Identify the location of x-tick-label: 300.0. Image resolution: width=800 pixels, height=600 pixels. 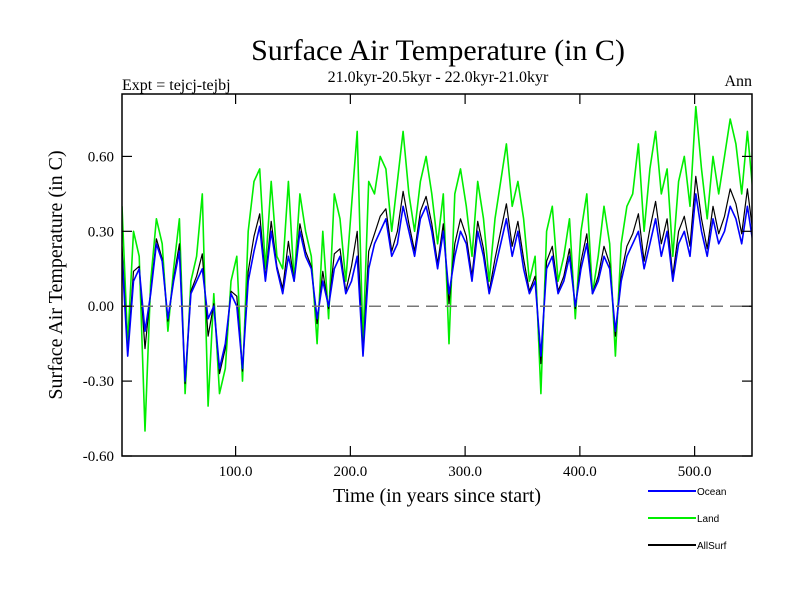
(465, 472).